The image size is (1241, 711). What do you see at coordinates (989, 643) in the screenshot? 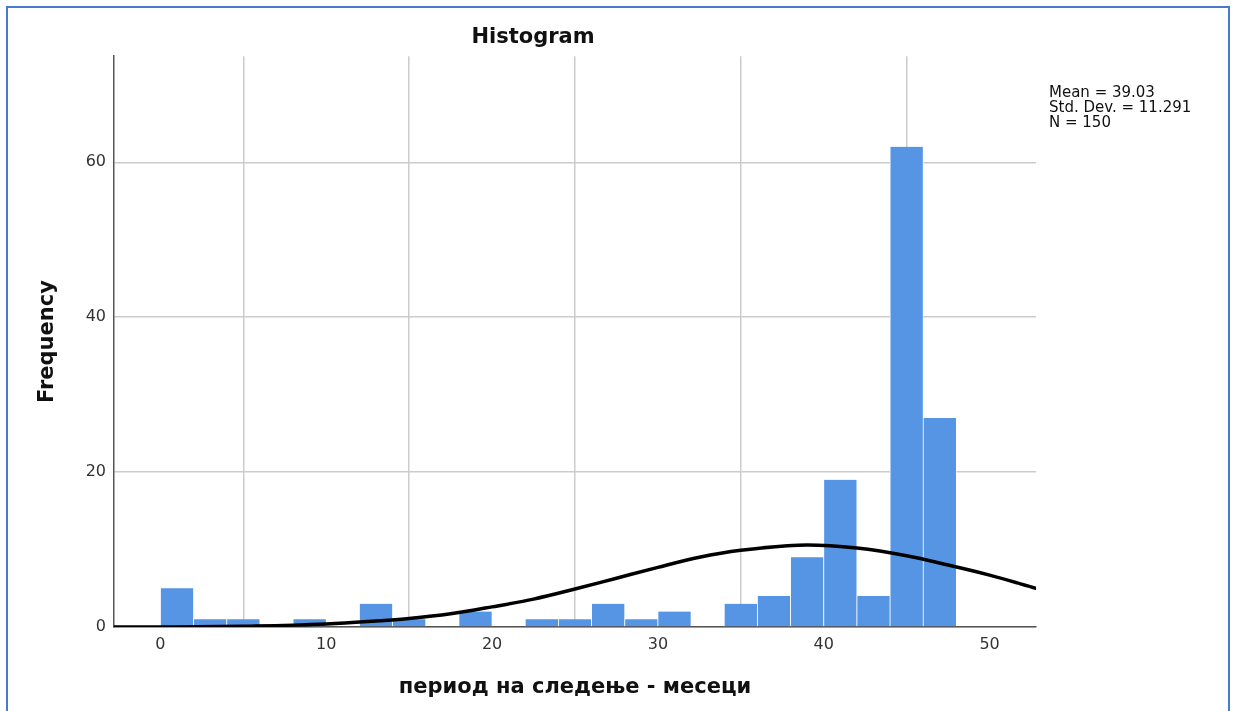
I see `x-tick-label: 50` at bounding box center [989, 643].